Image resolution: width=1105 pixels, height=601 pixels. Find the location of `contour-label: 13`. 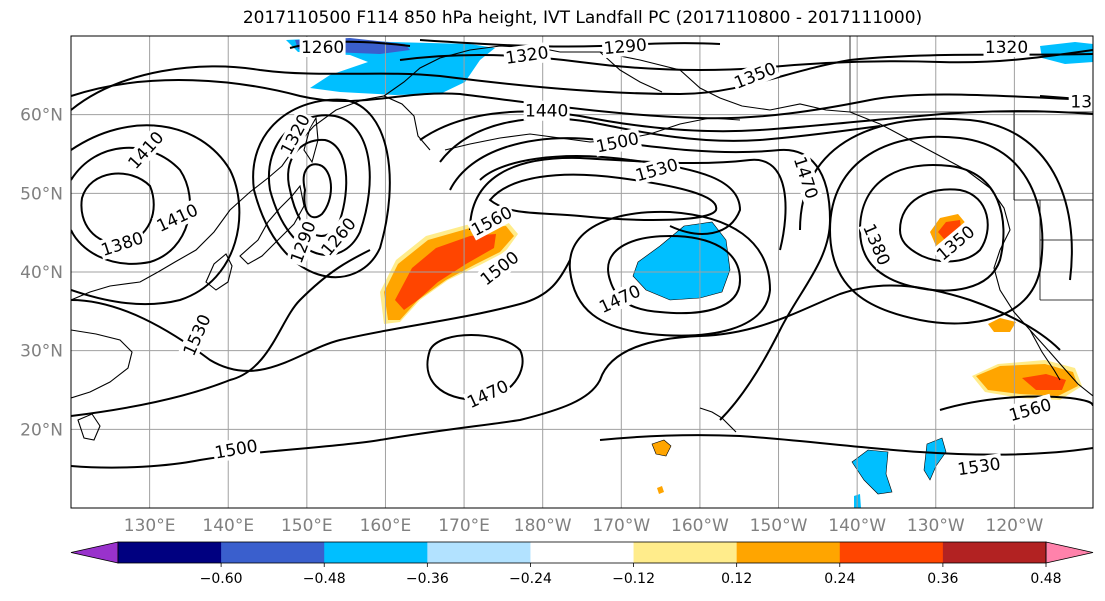

contour-label: 13 is located at coordinates (1080, 101).